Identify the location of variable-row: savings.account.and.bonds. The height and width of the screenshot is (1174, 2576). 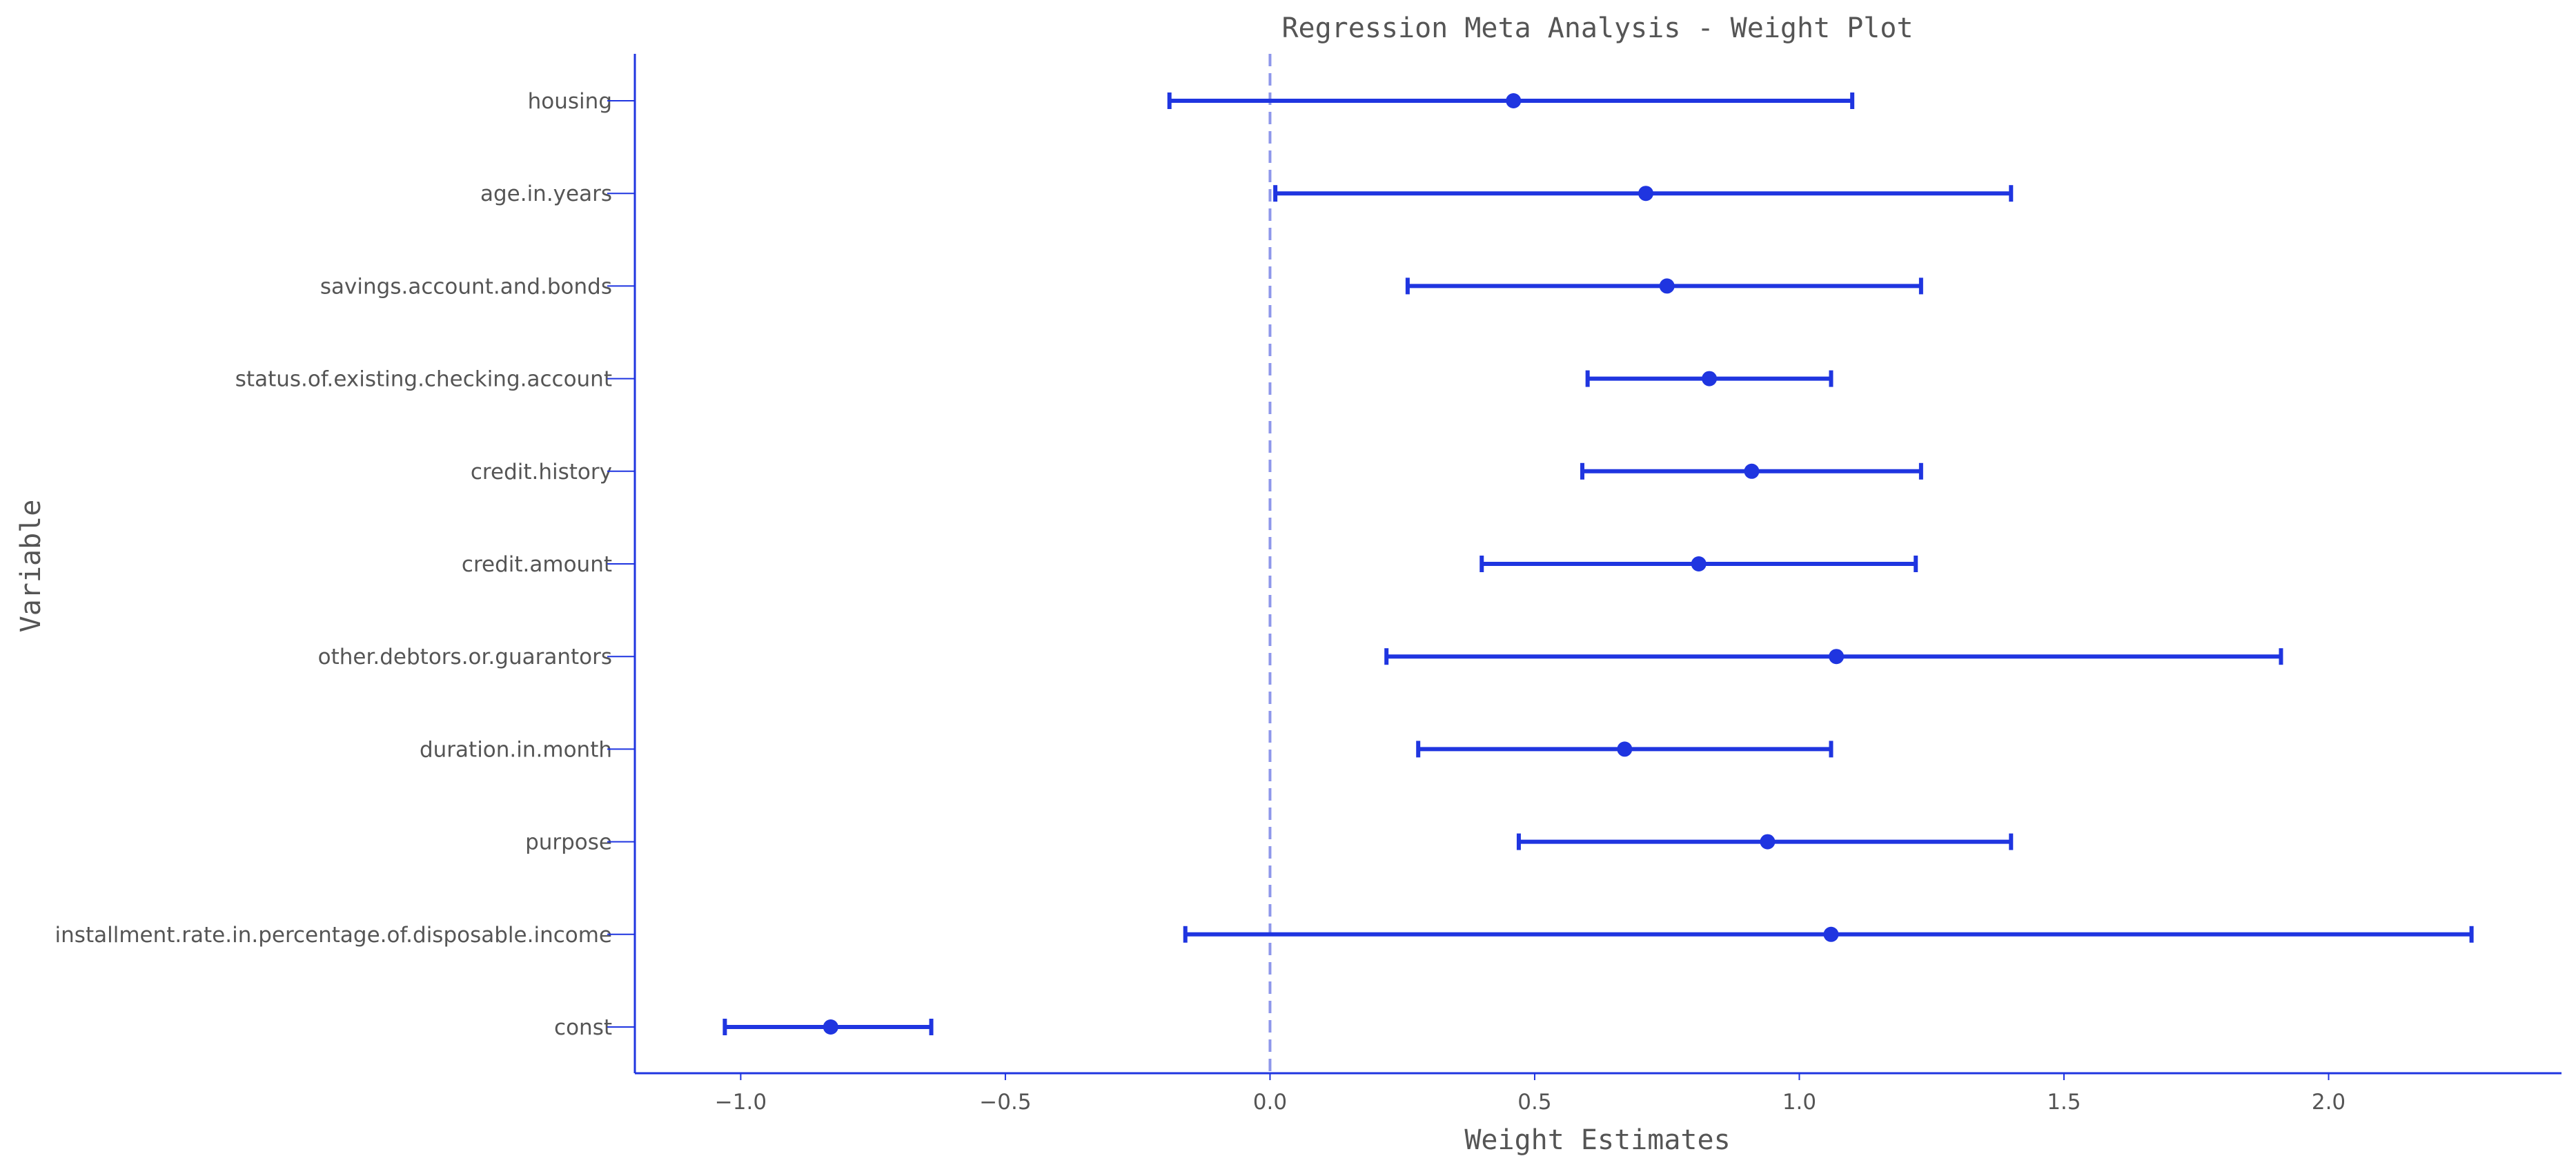
(1121, 286).